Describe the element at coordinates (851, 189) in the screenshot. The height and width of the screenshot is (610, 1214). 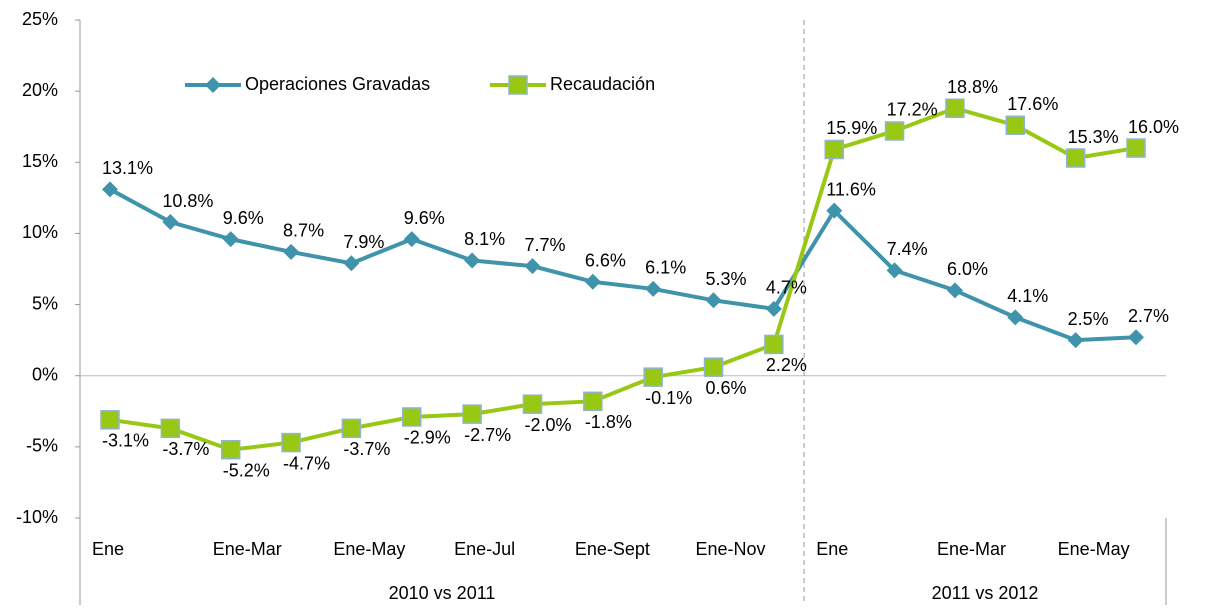
I see `data-label: 11.6%` at that location.